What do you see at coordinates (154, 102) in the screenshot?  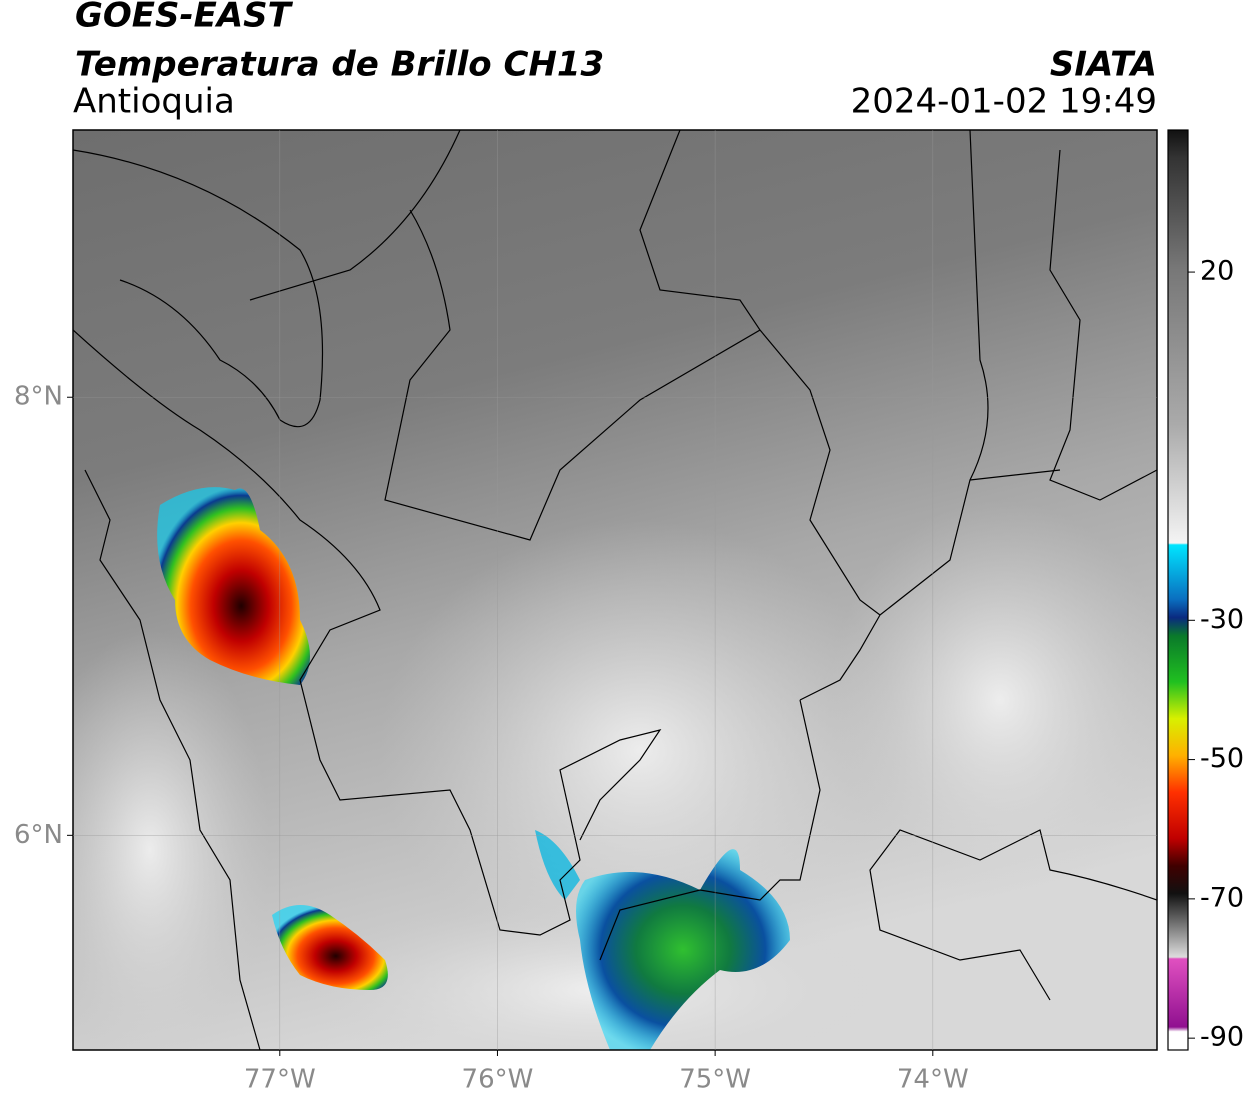 I see `region: Antioquia` at bounding box center [154, 102].